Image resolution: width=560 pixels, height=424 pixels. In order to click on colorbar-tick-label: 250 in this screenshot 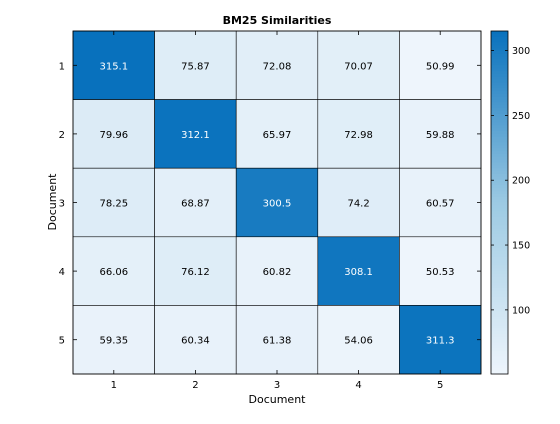, I will do `click(521, 116)`.